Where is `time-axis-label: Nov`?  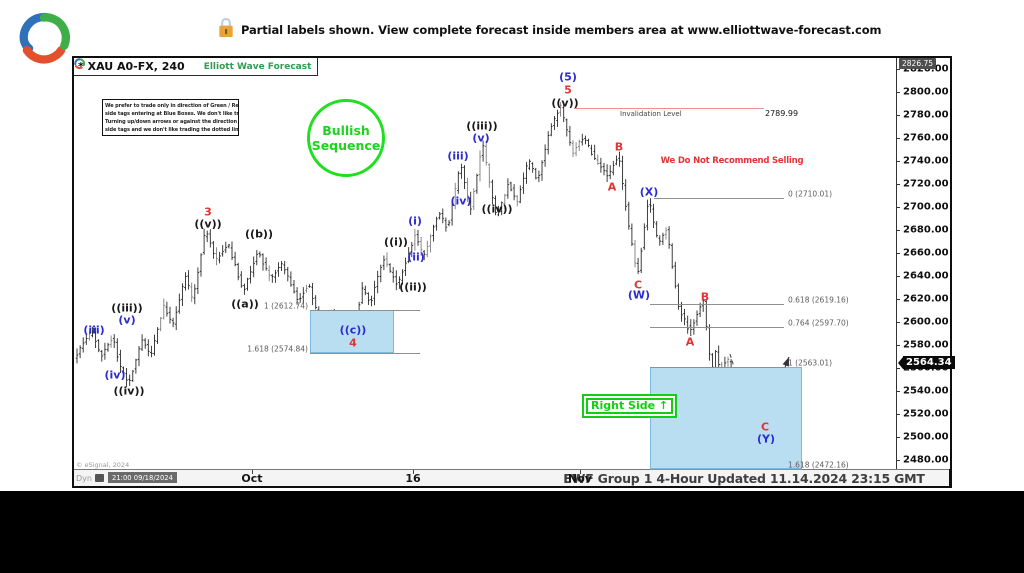 time-axis-label: Nov is located at coordinates (580, 478).